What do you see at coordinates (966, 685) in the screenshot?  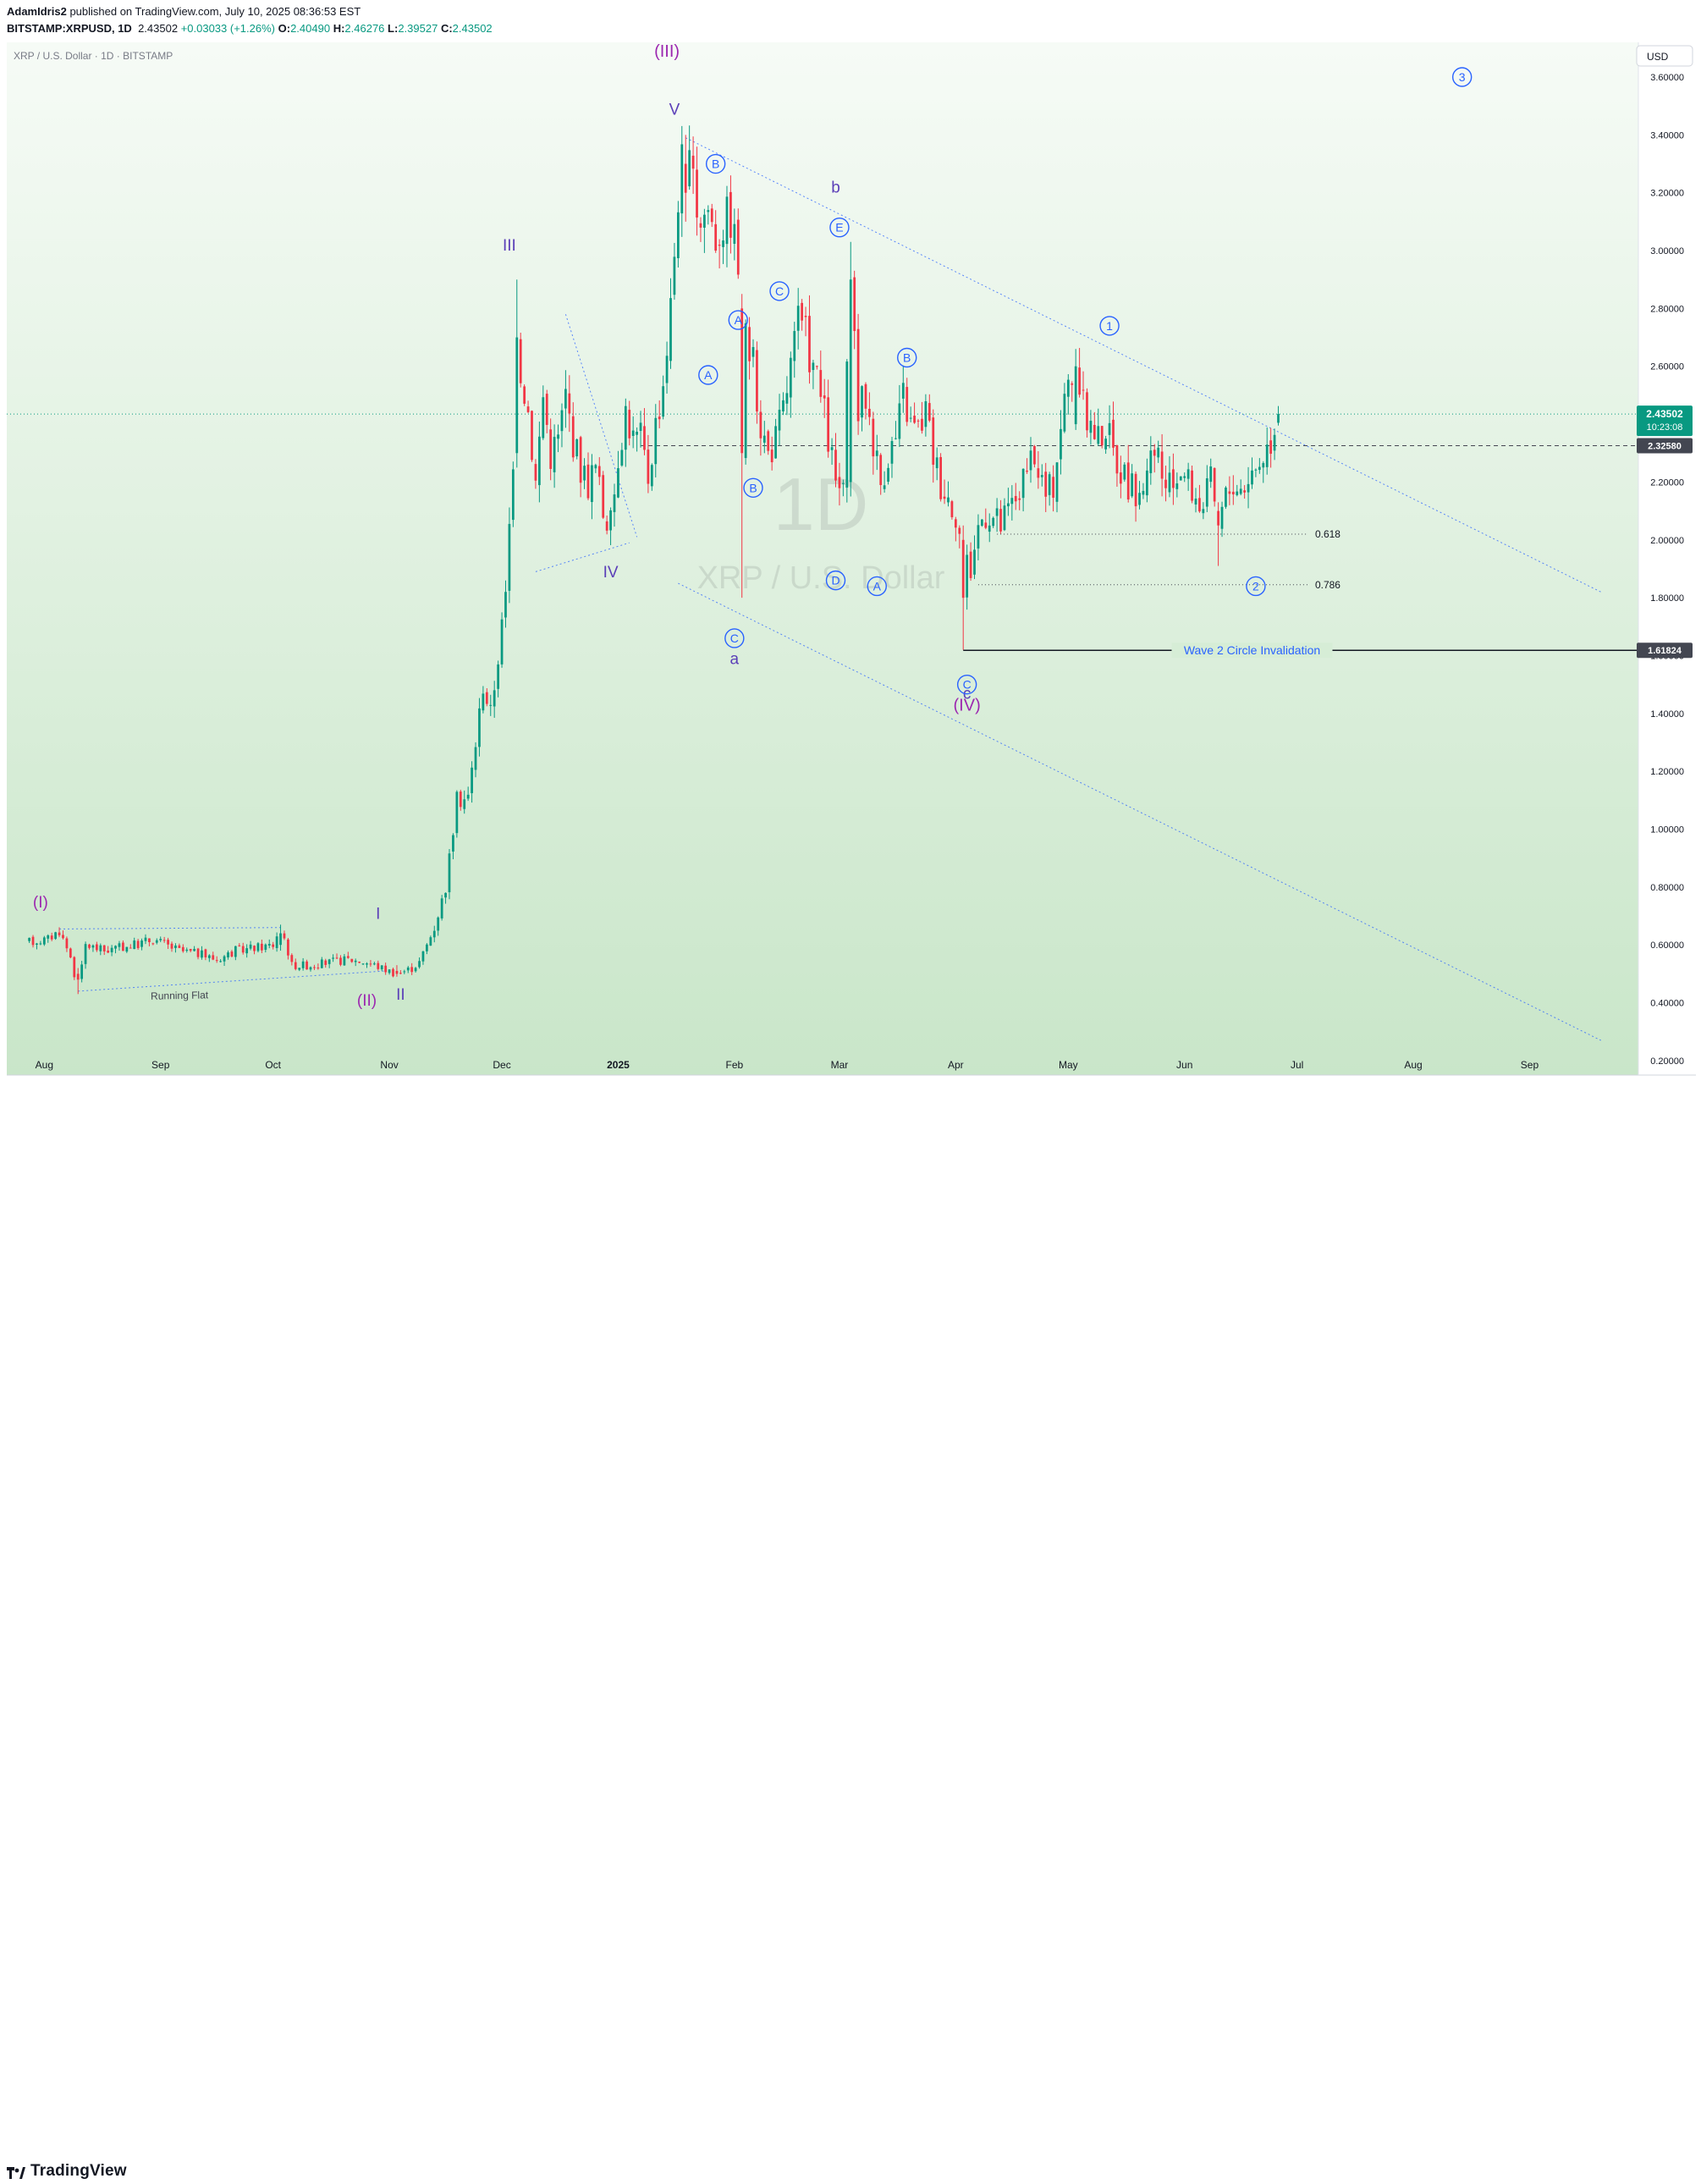 I see `circled-wave-label: C` at bounding box center [966, 685].